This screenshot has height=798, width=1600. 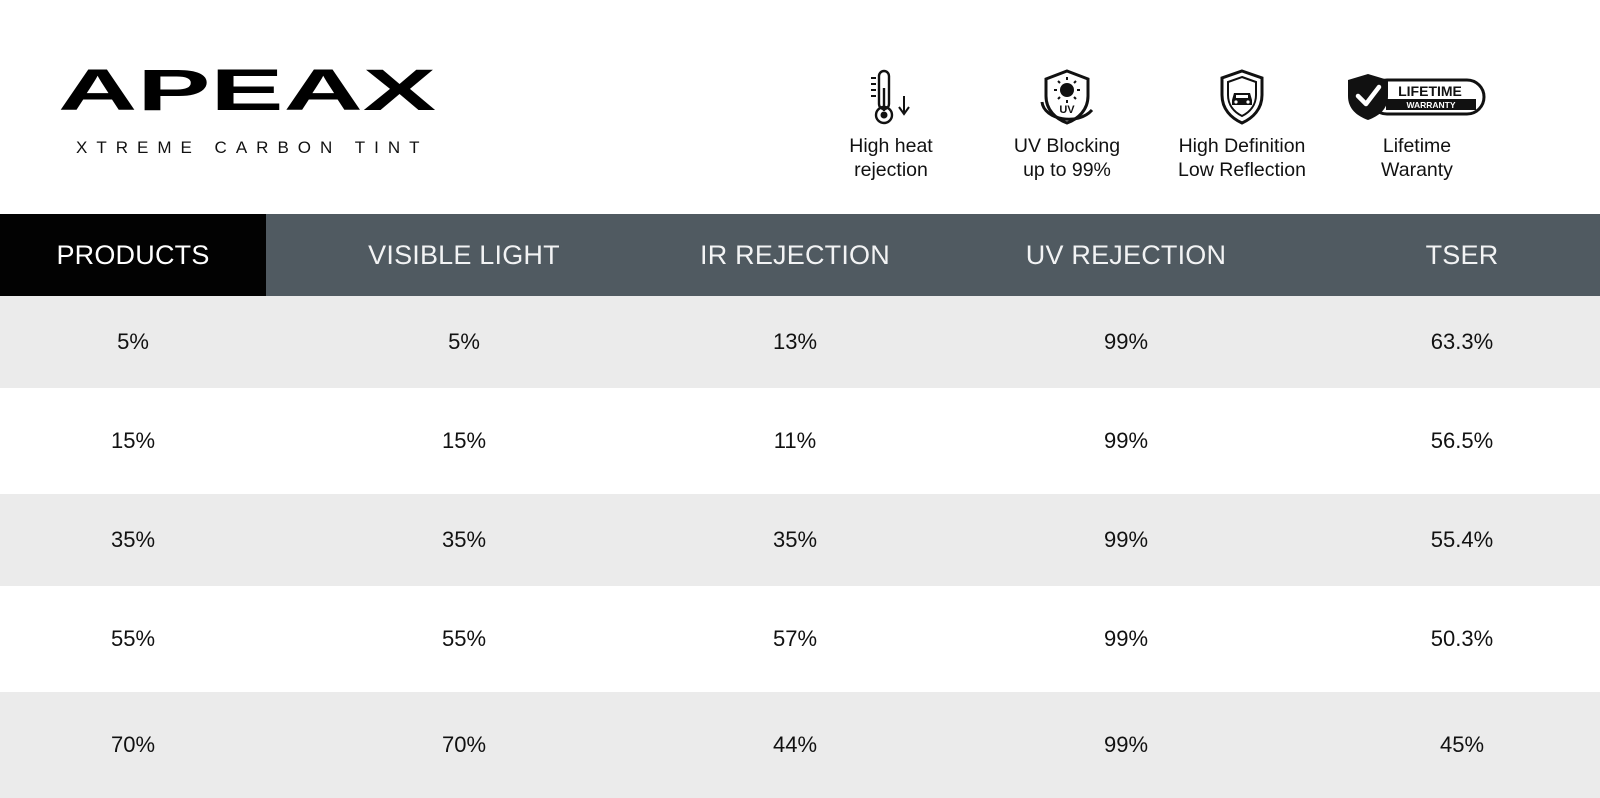 I want to click on cell-product: 15%, so click(x=133, y=440).